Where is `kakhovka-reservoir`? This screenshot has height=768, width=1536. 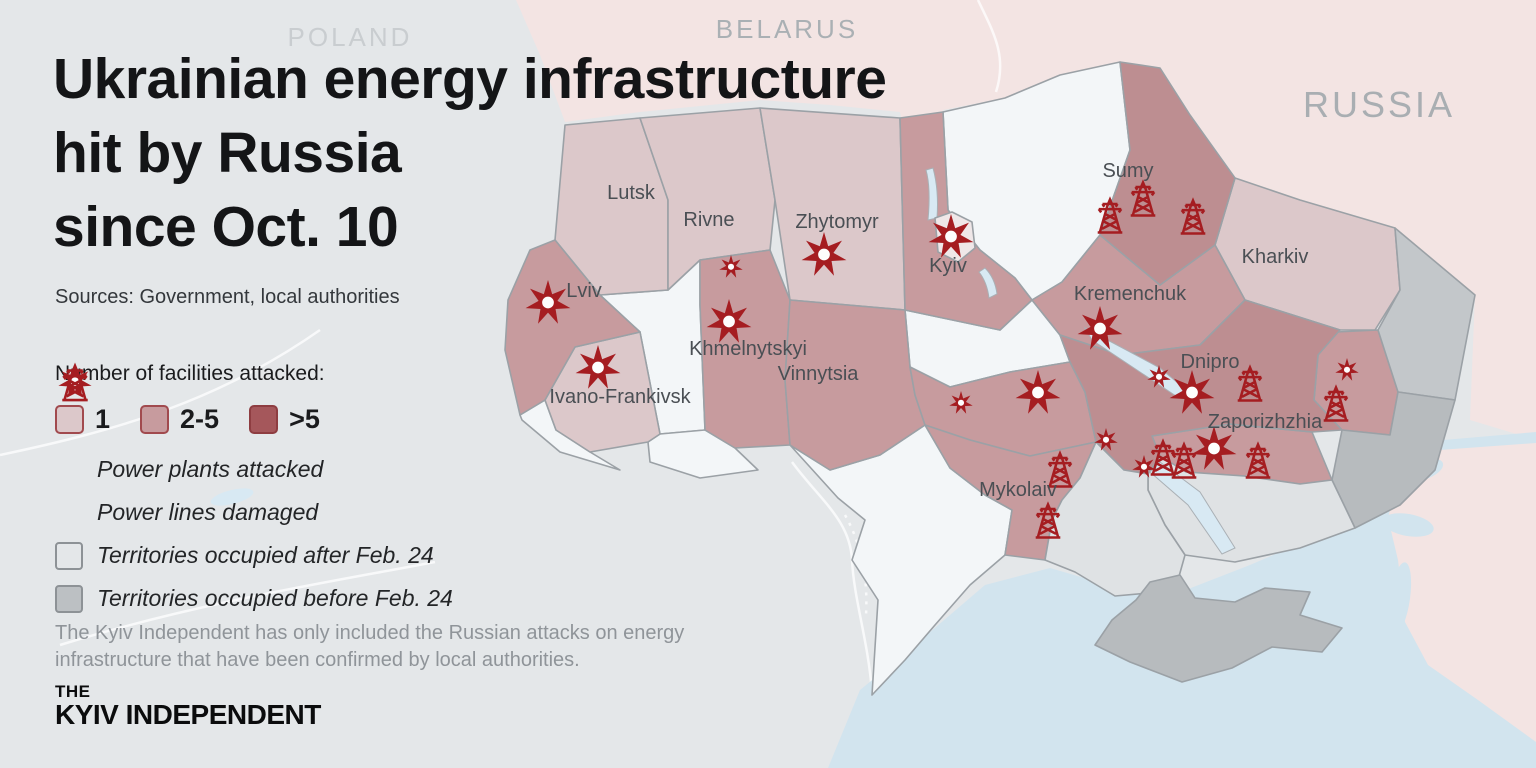 kakhovka-reservoir is located at coordinates (1192, 508).